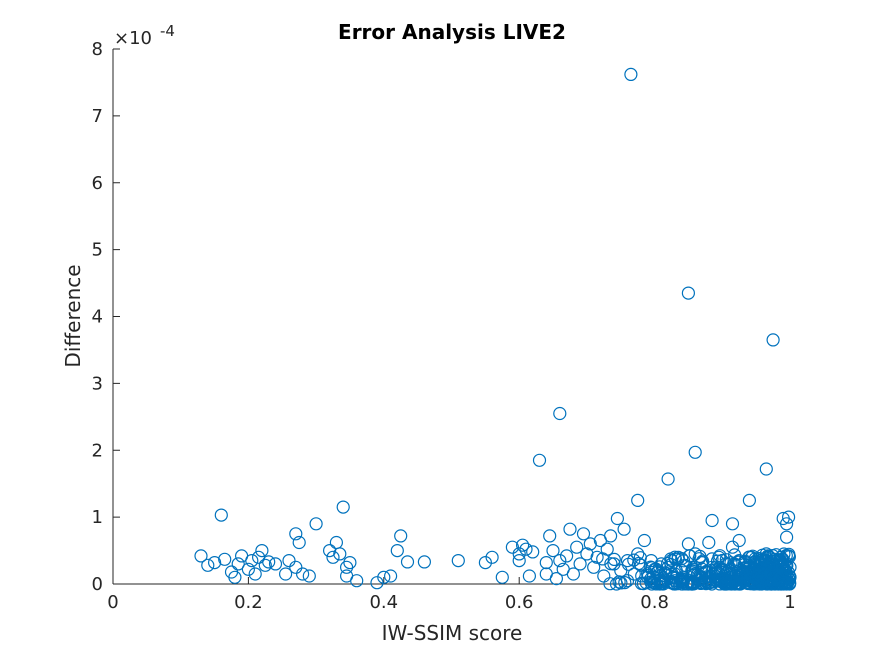 This screenshot has width=874, height=655. Describe the element at coordinates (97, 450) in the screenshot. I see `y-tick-label: 2` at that location.